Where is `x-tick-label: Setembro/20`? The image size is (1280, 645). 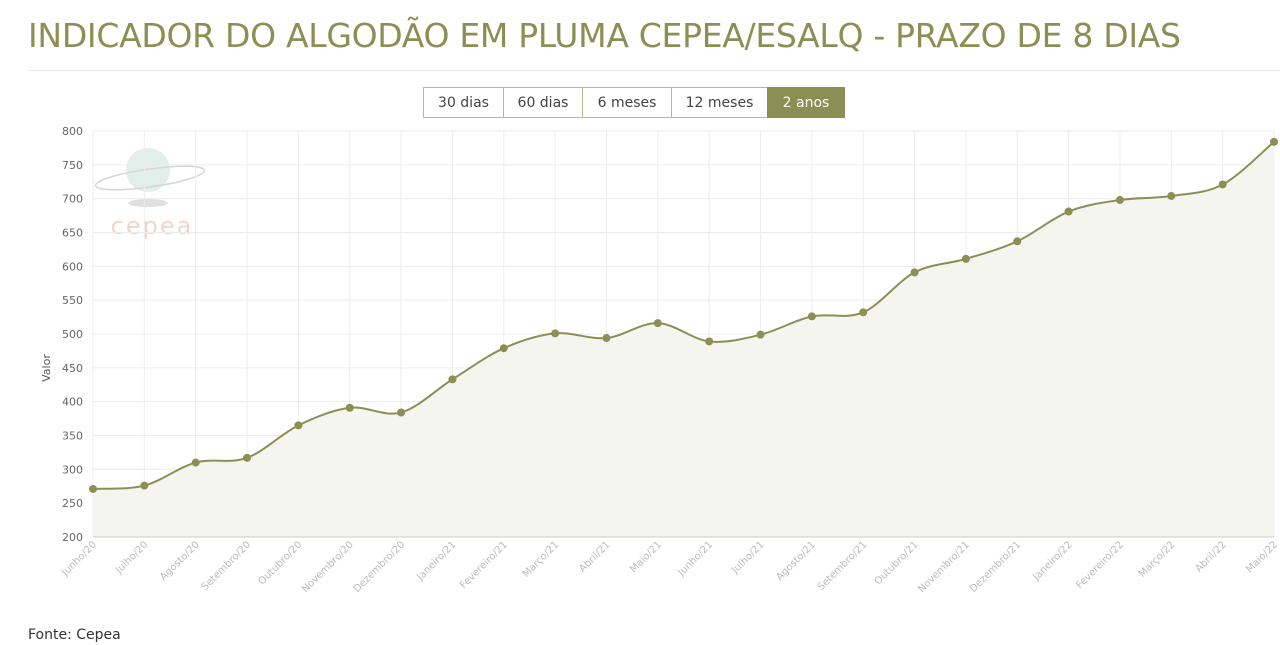
x-tick-label: Setembro/20 is located at coordinates (227, 566).